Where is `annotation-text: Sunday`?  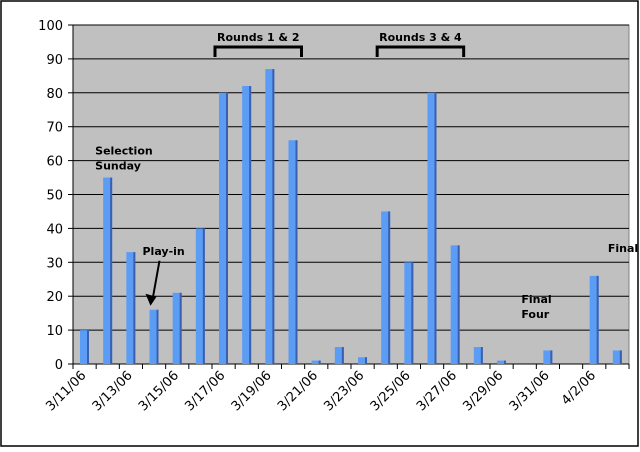
annotation-text: Sunday is located at coordinates (118, 166).